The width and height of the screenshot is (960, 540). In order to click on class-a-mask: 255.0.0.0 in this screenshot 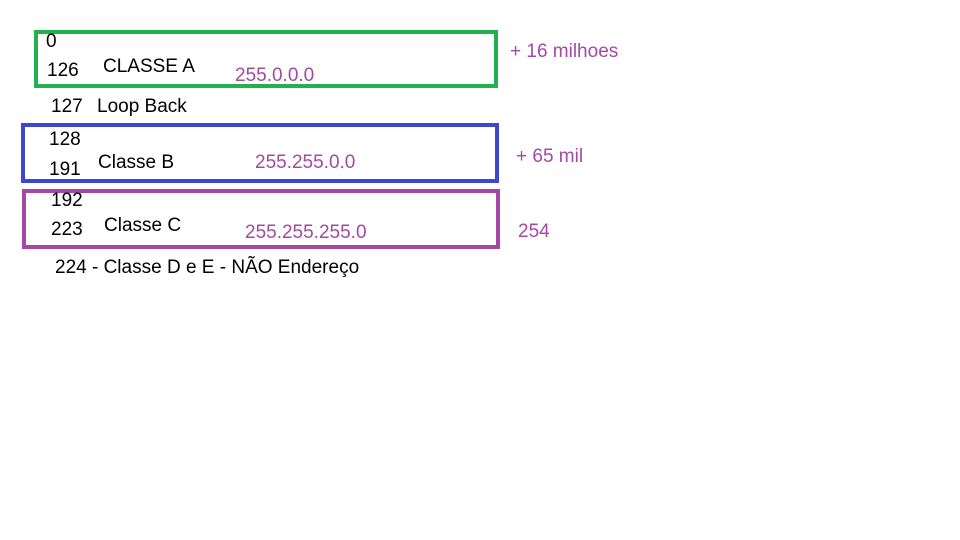, I will do `click(275, 75)`.